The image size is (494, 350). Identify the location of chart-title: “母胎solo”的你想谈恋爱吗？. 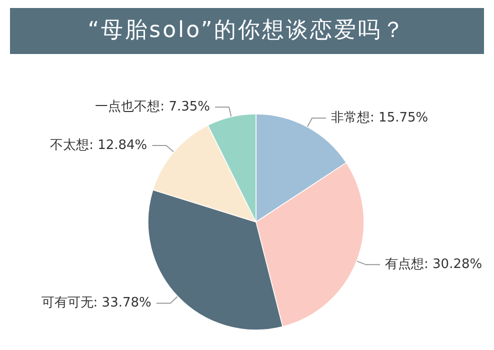
(247, 31).